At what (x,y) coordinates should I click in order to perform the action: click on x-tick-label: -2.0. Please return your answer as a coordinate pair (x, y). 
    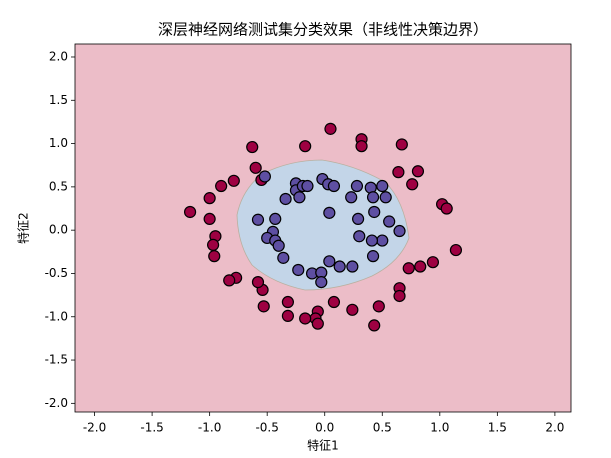
    Looking at the image, I should click on (94, 428).